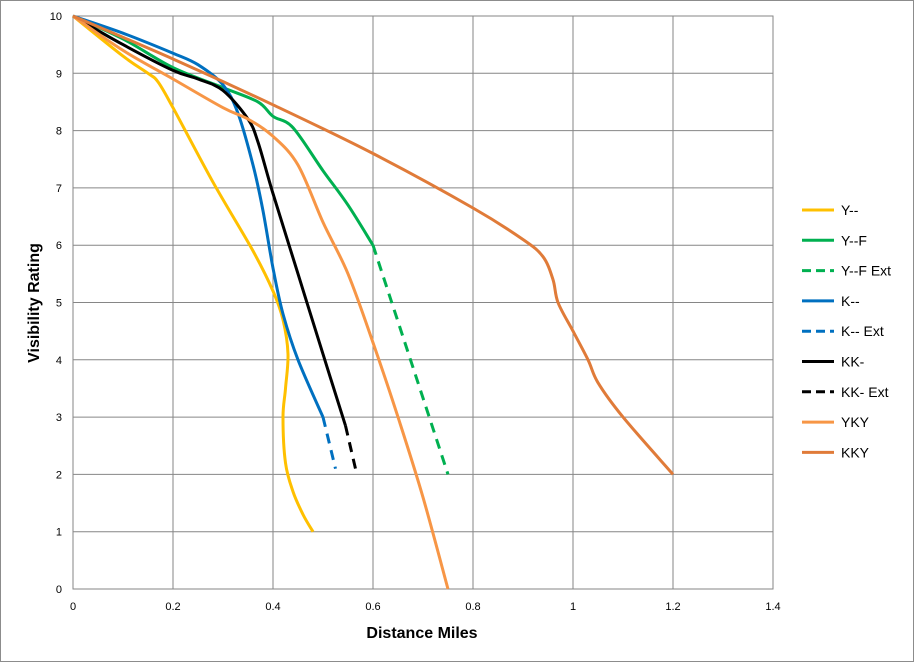 This screenshot has height=662, width=914. Describe the element at coordinates (59, 246) in the screenshot. I see `y-tick-label: 6` at that location.